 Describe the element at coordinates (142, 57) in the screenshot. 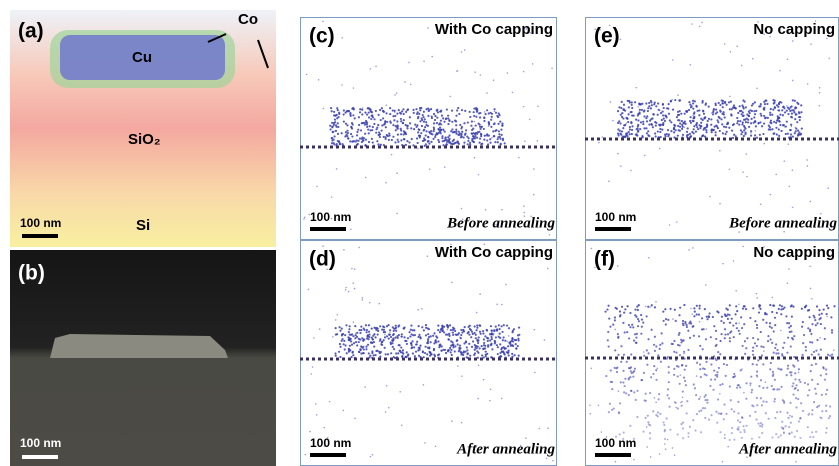

I see `cu-label: Cu` at that location.